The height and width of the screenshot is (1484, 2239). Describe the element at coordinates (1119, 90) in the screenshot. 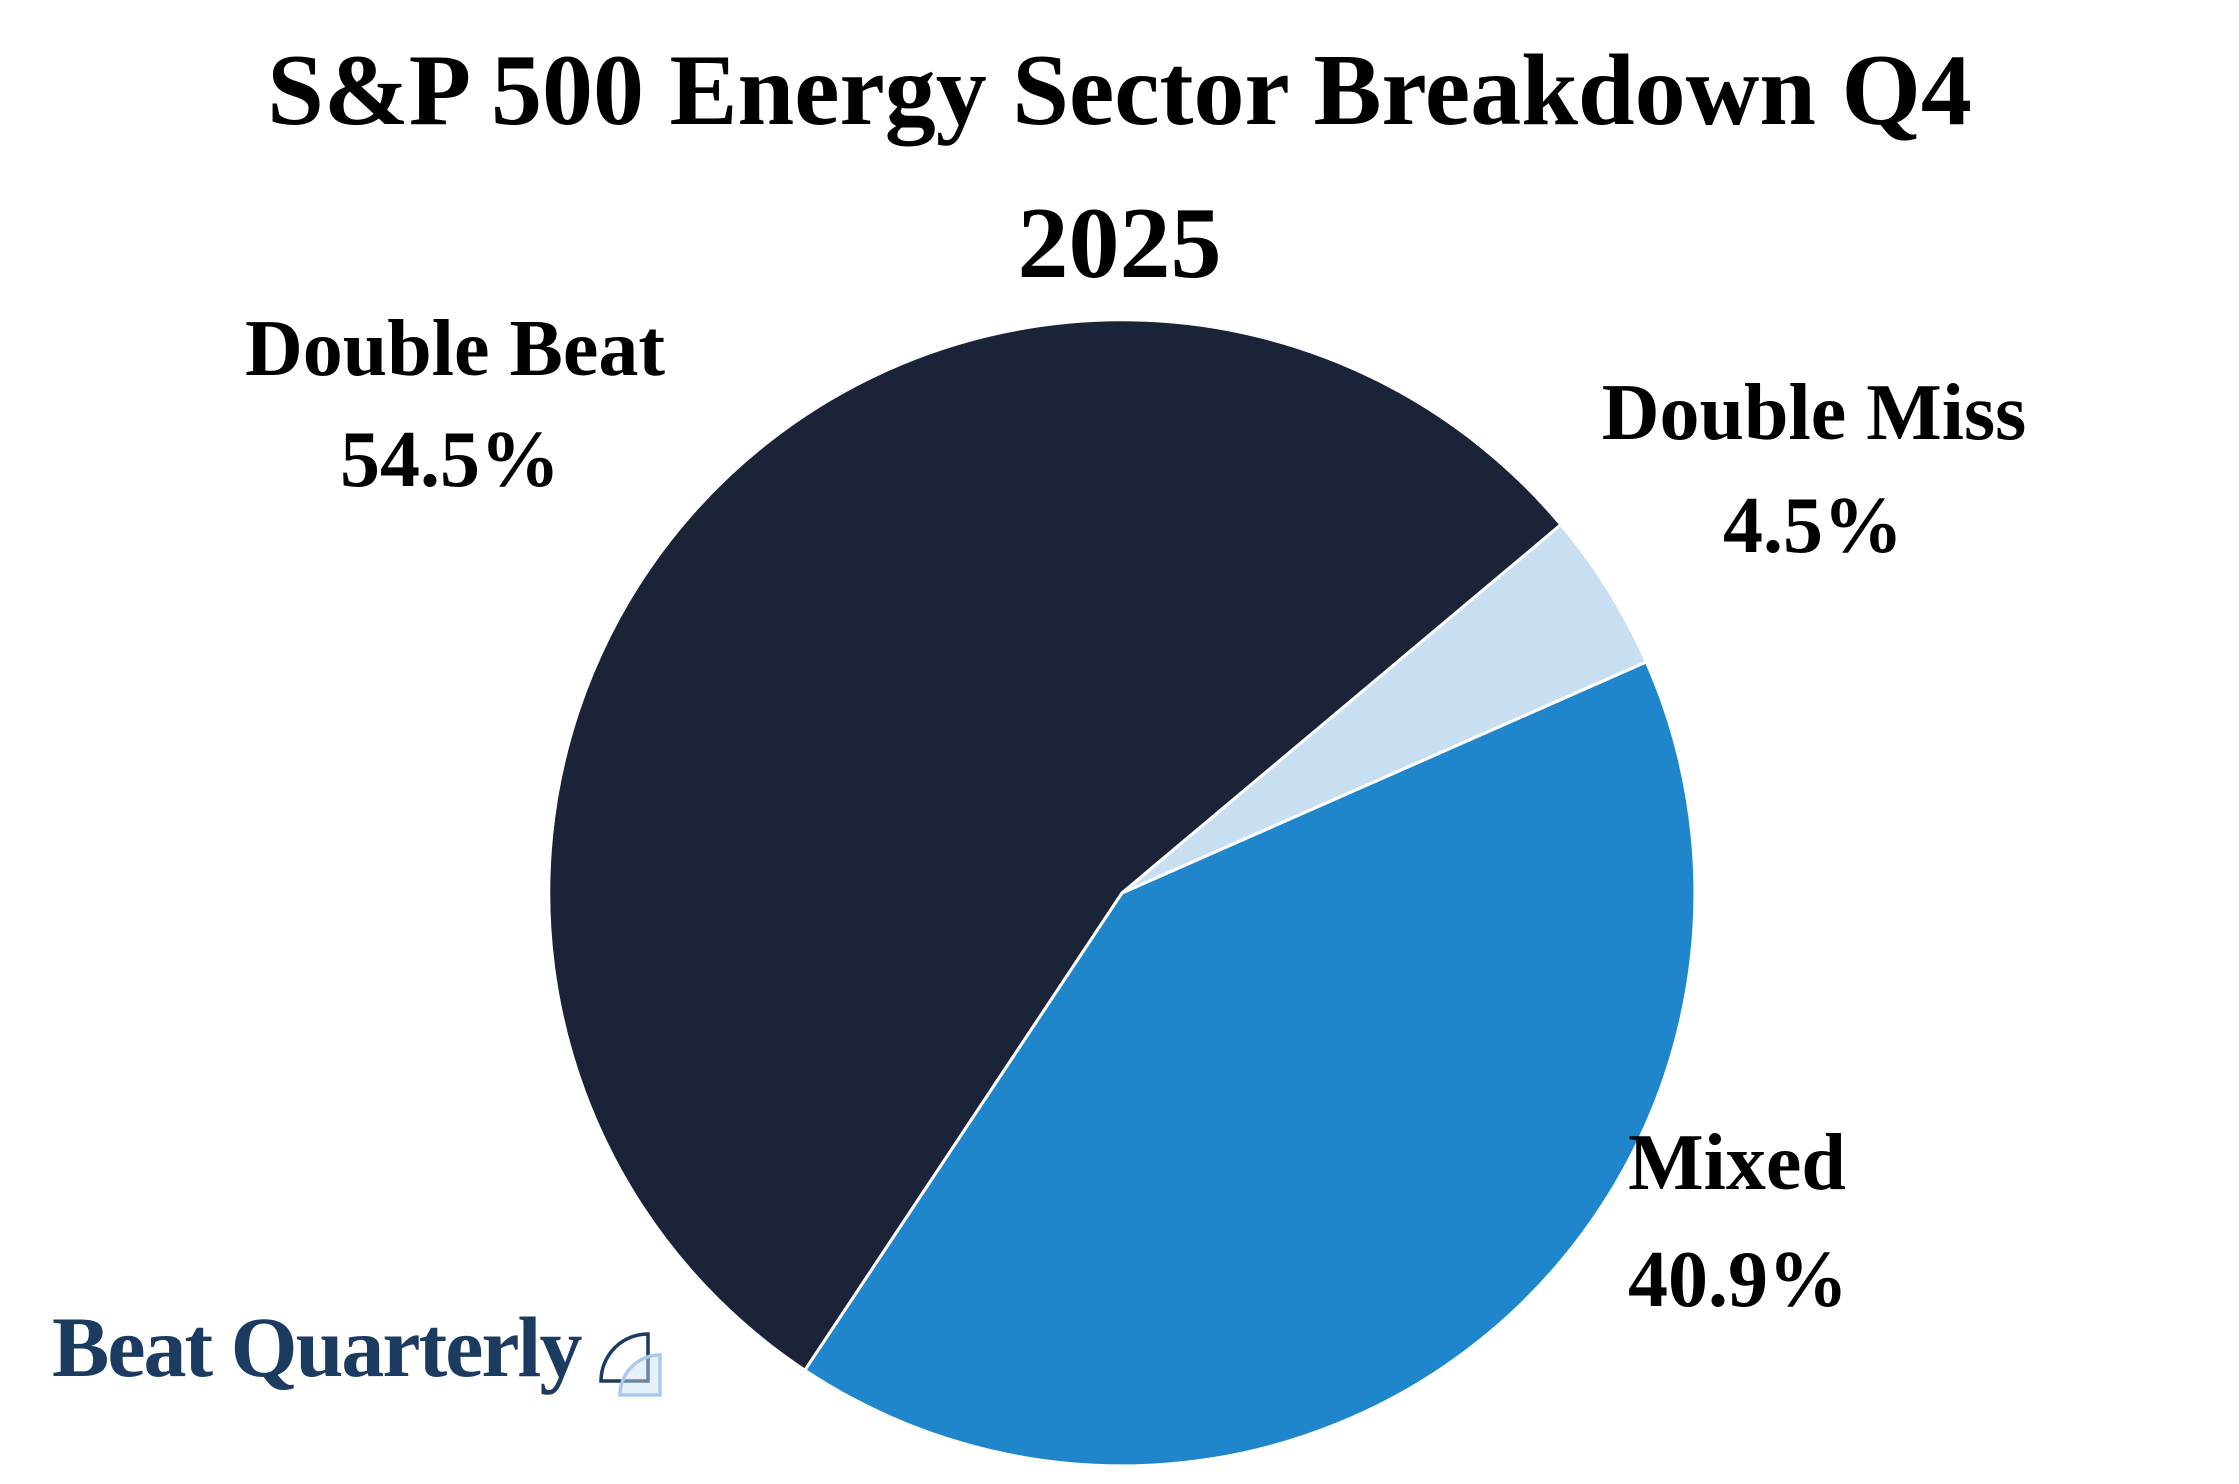

I see `chart-title-line1: S&P 500 Energy Sector Breakdown Q4` at that location.